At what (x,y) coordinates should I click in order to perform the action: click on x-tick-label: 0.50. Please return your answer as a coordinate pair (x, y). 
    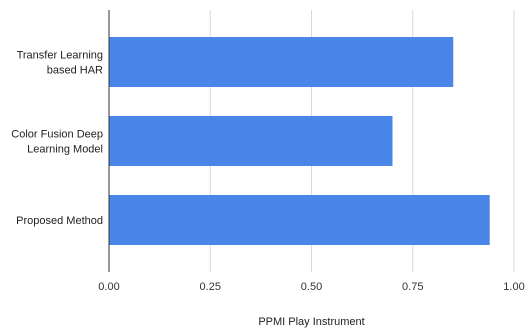
    Looking at the image, I should click on (311, 287).